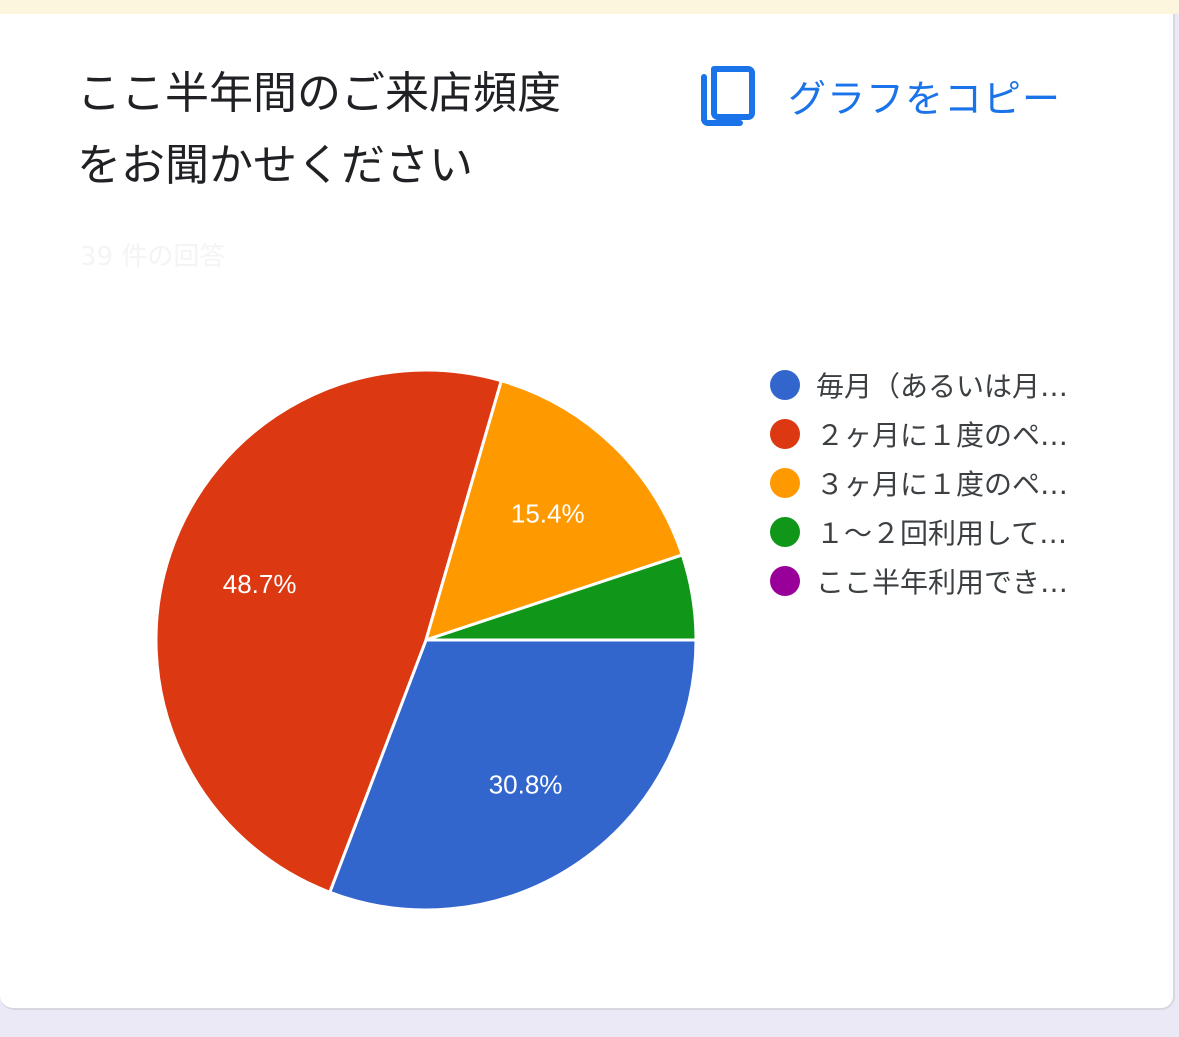 This screenshot has width=1179, height=1037. I want to click on response-count: 39 件の回答, so click(153, 257).